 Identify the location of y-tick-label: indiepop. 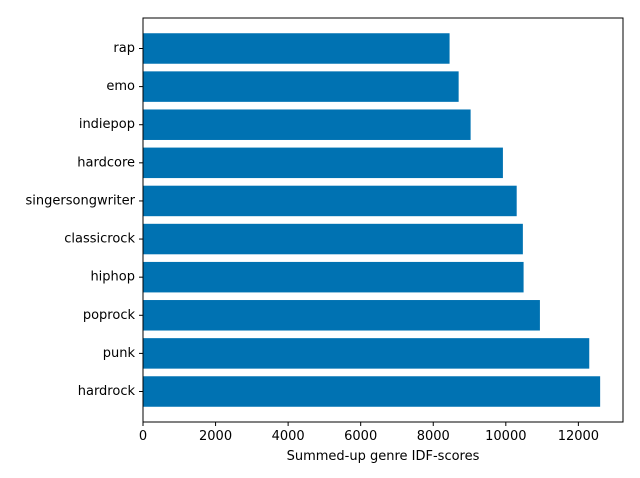
(107, 124).